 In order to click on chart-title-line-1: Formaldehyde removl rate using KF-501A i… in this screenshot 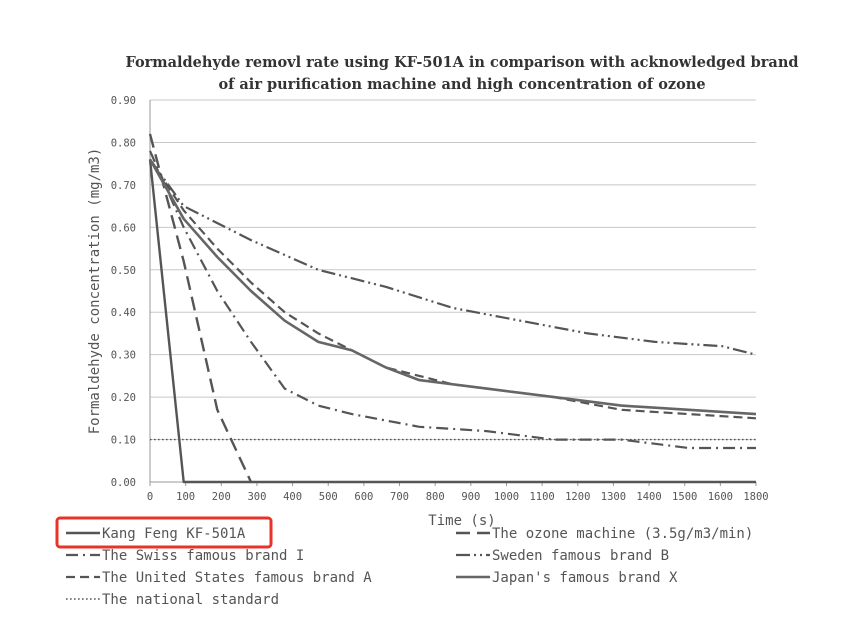, I will do `click(461, 62)`.